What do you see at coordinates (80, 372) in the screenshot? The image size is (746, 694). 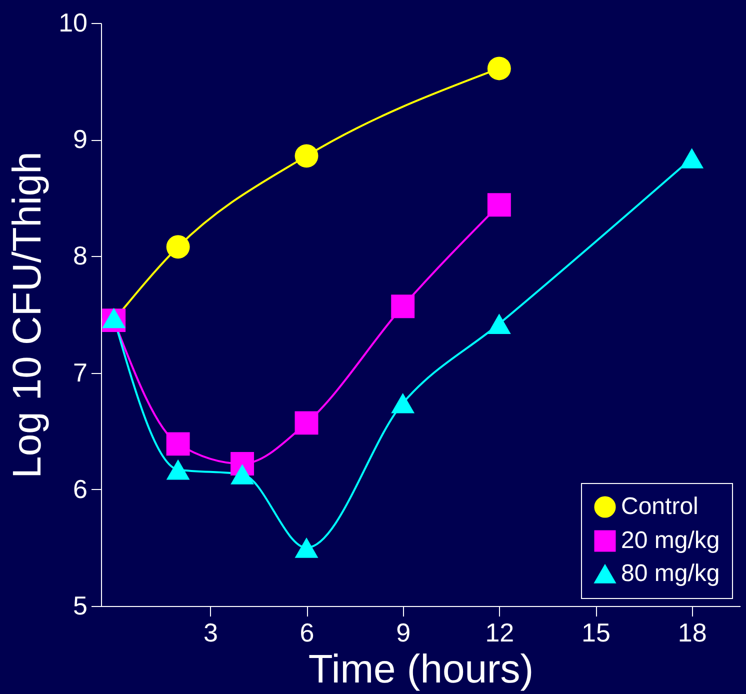 I see `y-tick-label: 7` at bounding box center [80, 372].